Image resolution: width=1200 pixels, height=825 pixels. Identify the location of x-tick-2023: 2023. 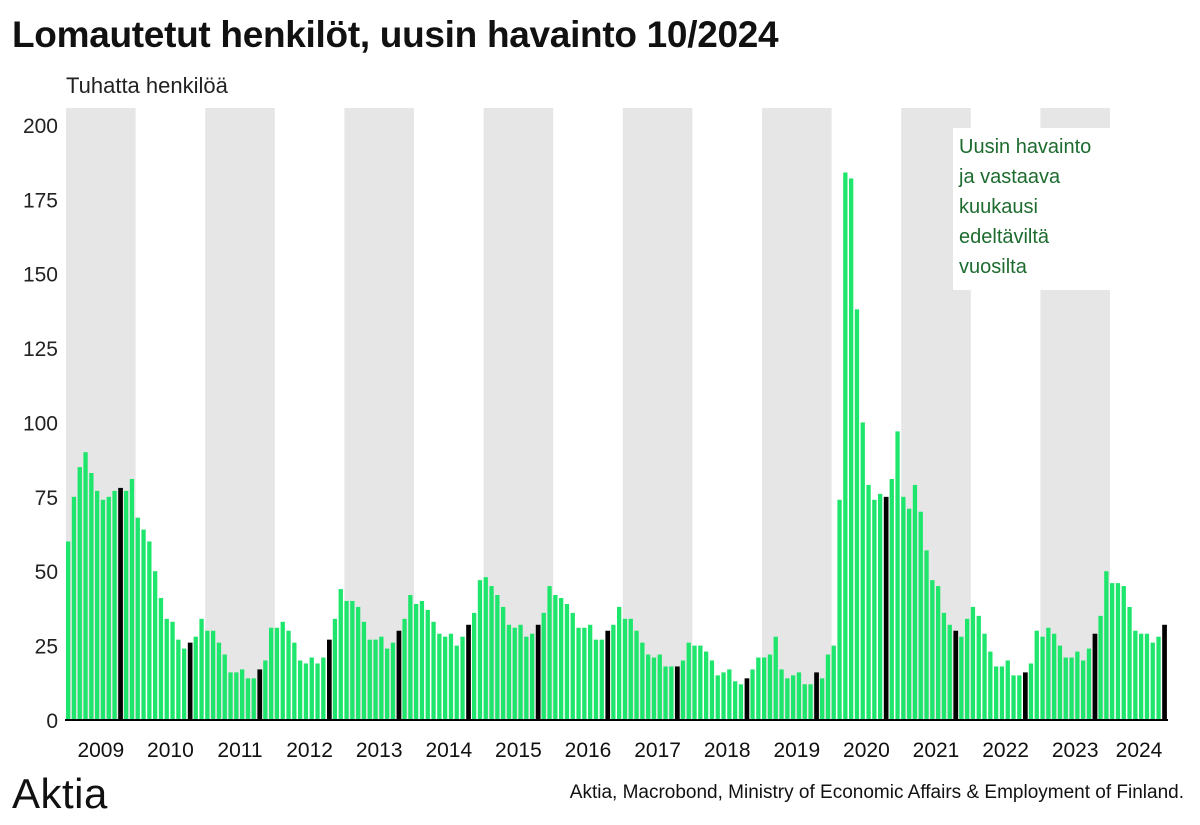
(1075, 750).